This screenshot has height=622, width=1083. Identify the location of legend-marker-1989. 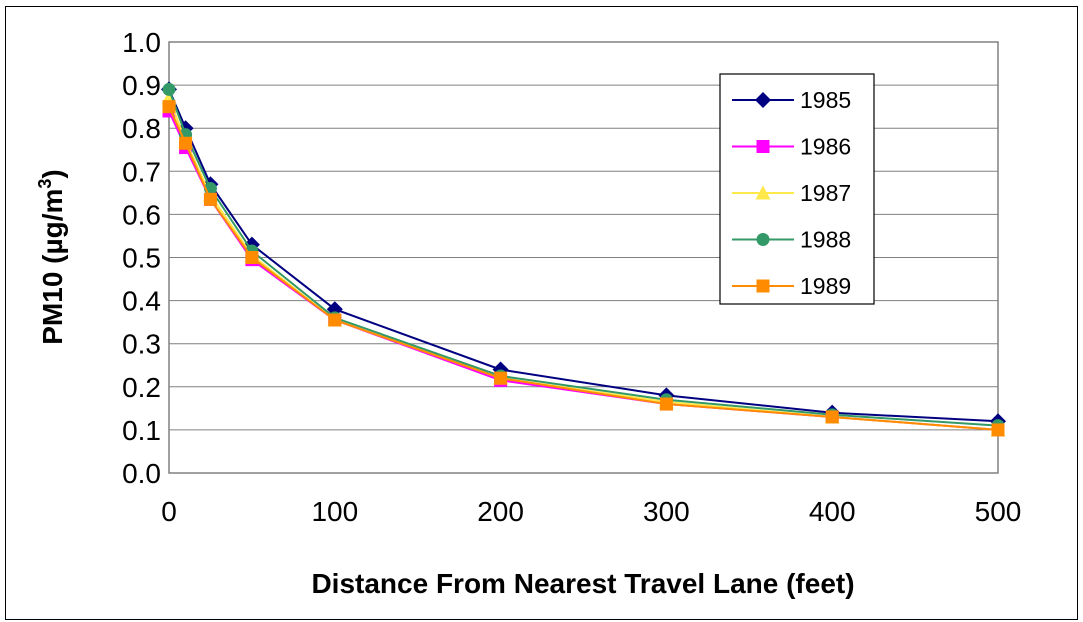
(763, 286).